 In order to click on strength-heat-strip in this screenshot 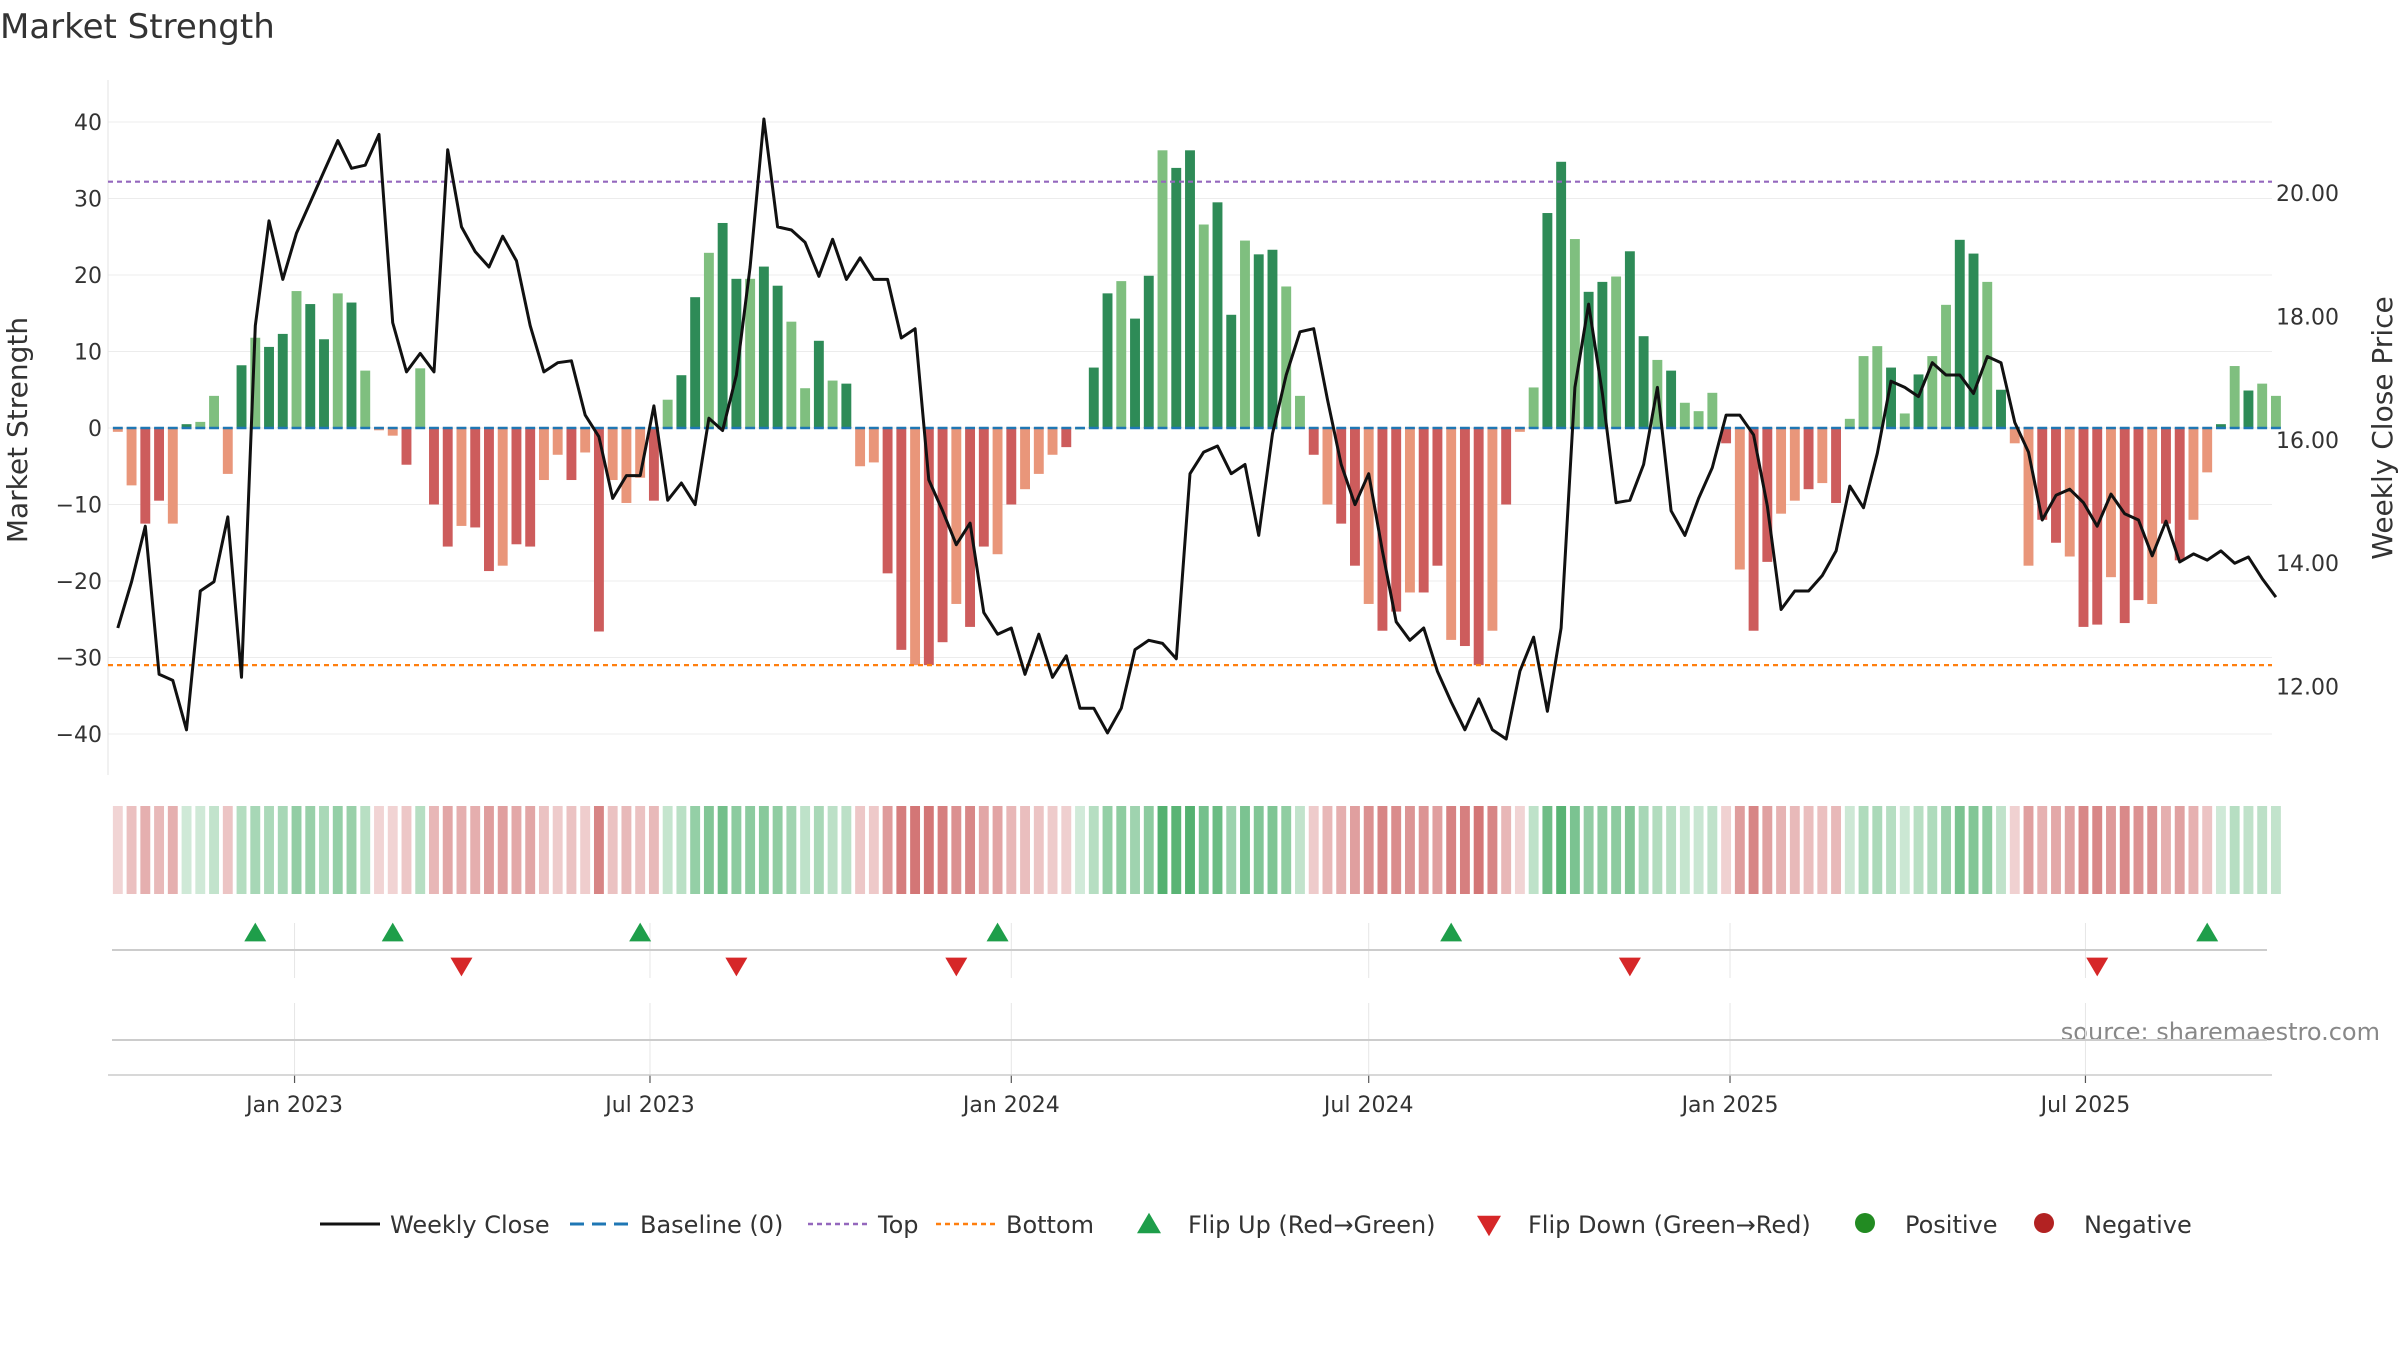, I will do `click(1196, 850)`.